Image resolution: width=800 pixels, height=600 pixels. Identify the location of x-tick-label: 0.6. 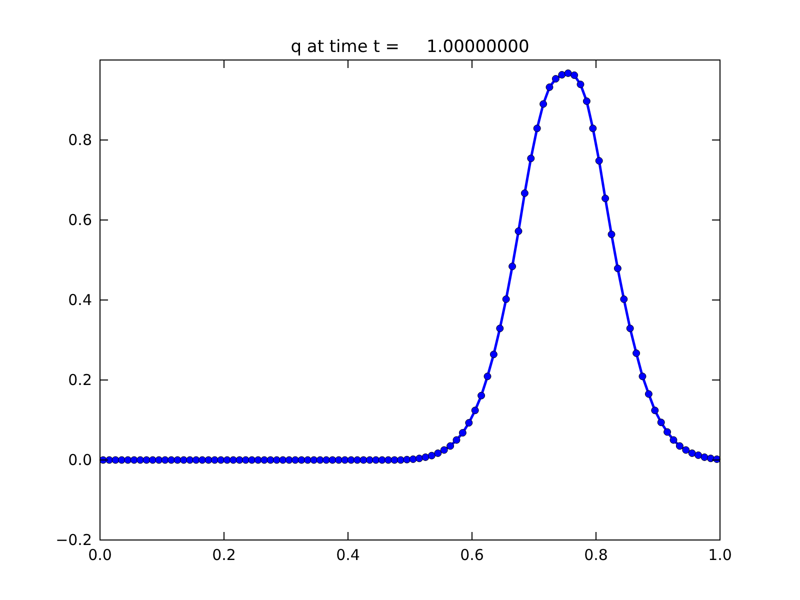
(472, 555).